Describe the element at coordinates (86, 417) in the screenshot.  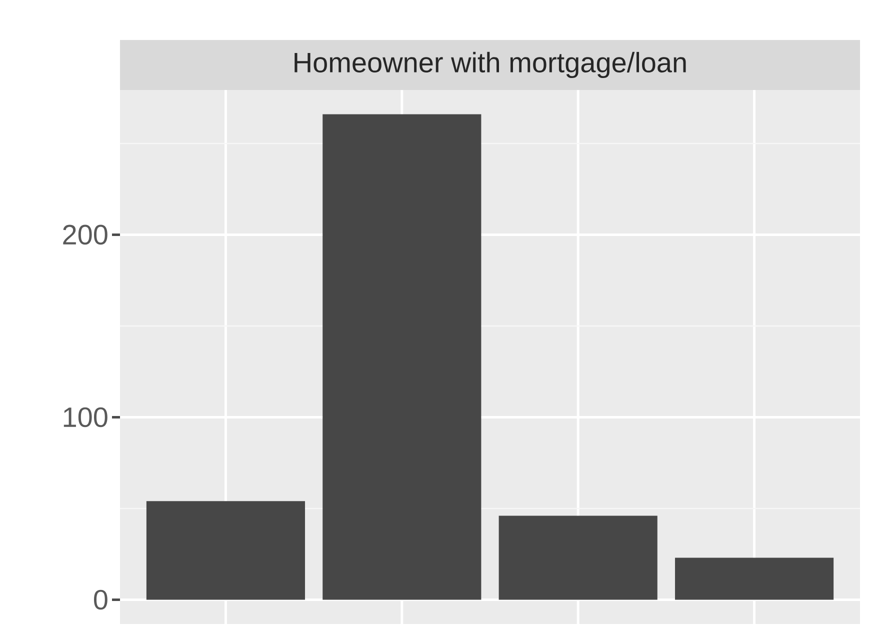
I see `y-tick-label: 100` at that location.